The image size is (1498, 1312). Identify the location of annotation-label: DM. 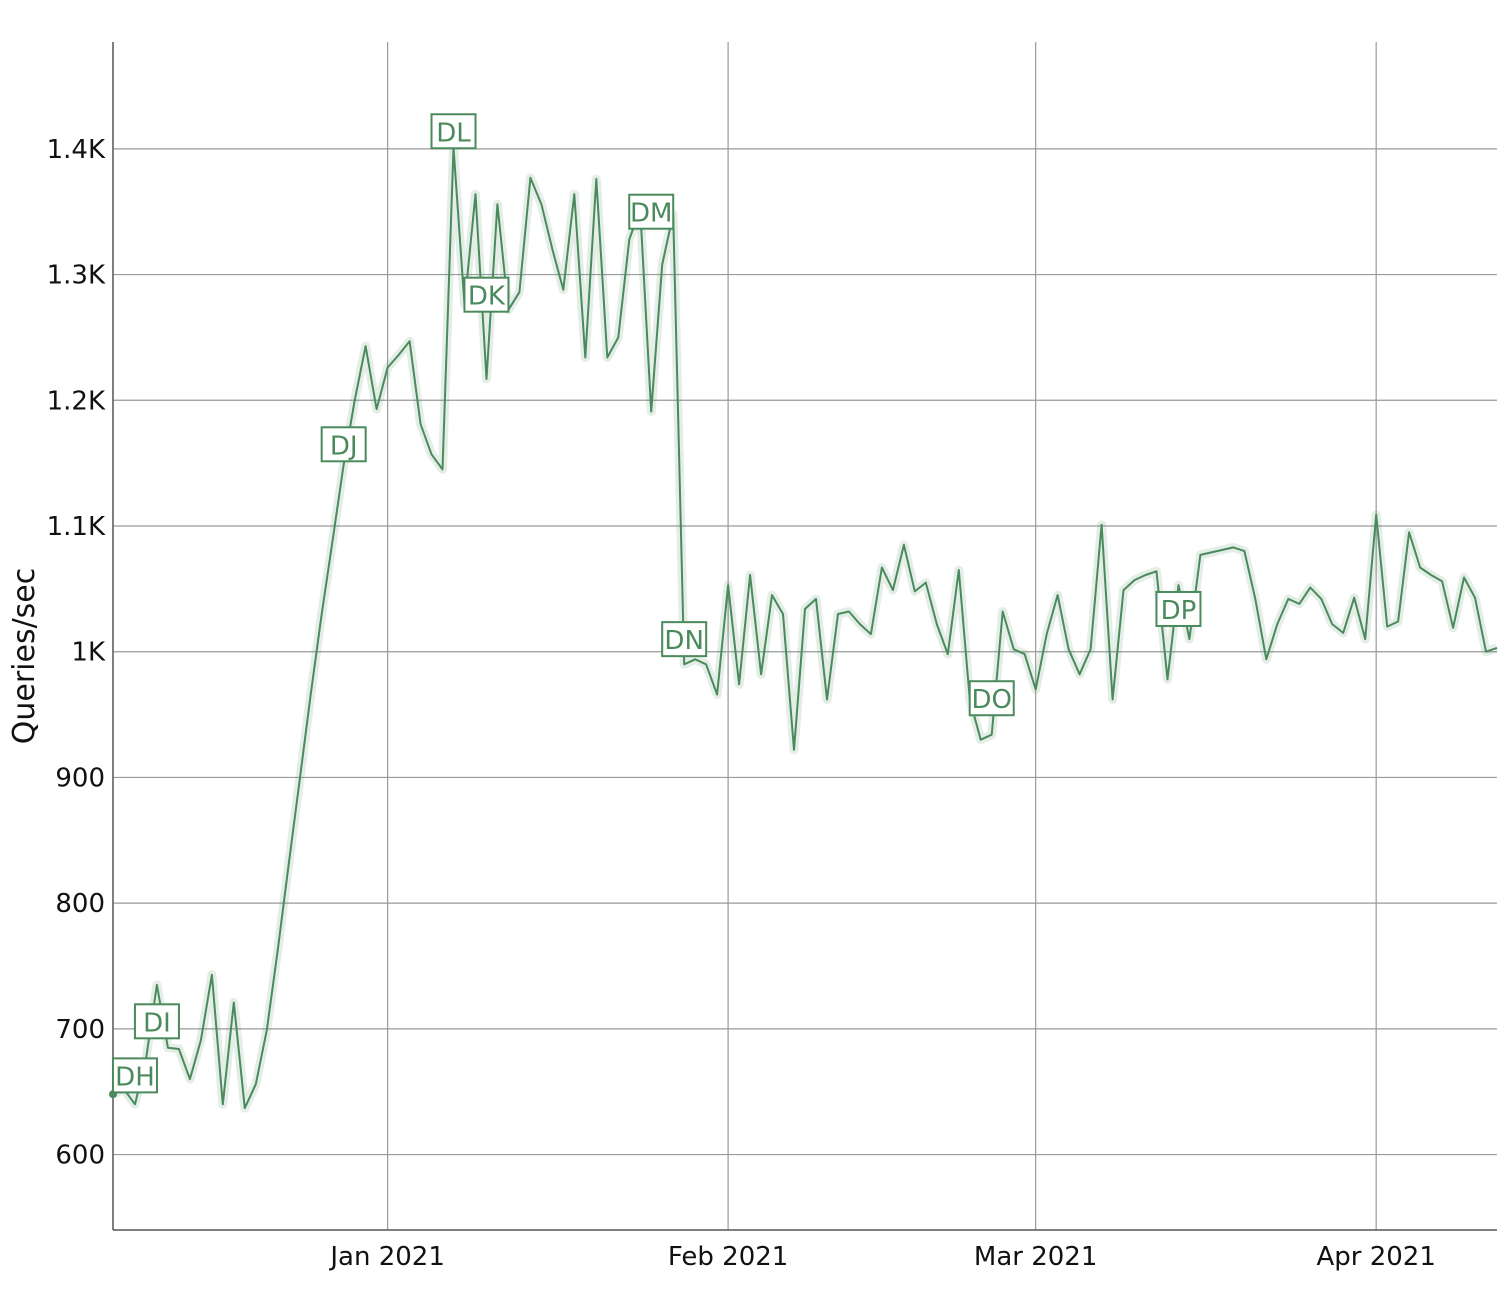
(651, 214).